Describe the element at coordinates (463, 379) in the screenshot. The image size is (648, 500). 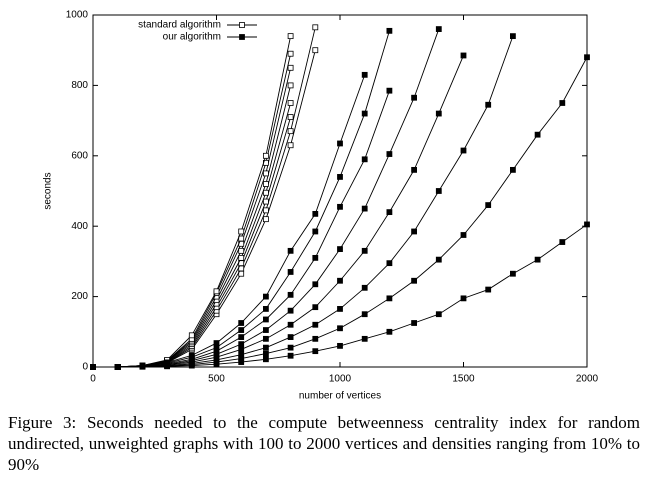
I see `x-tick-label: 1500` at that location.